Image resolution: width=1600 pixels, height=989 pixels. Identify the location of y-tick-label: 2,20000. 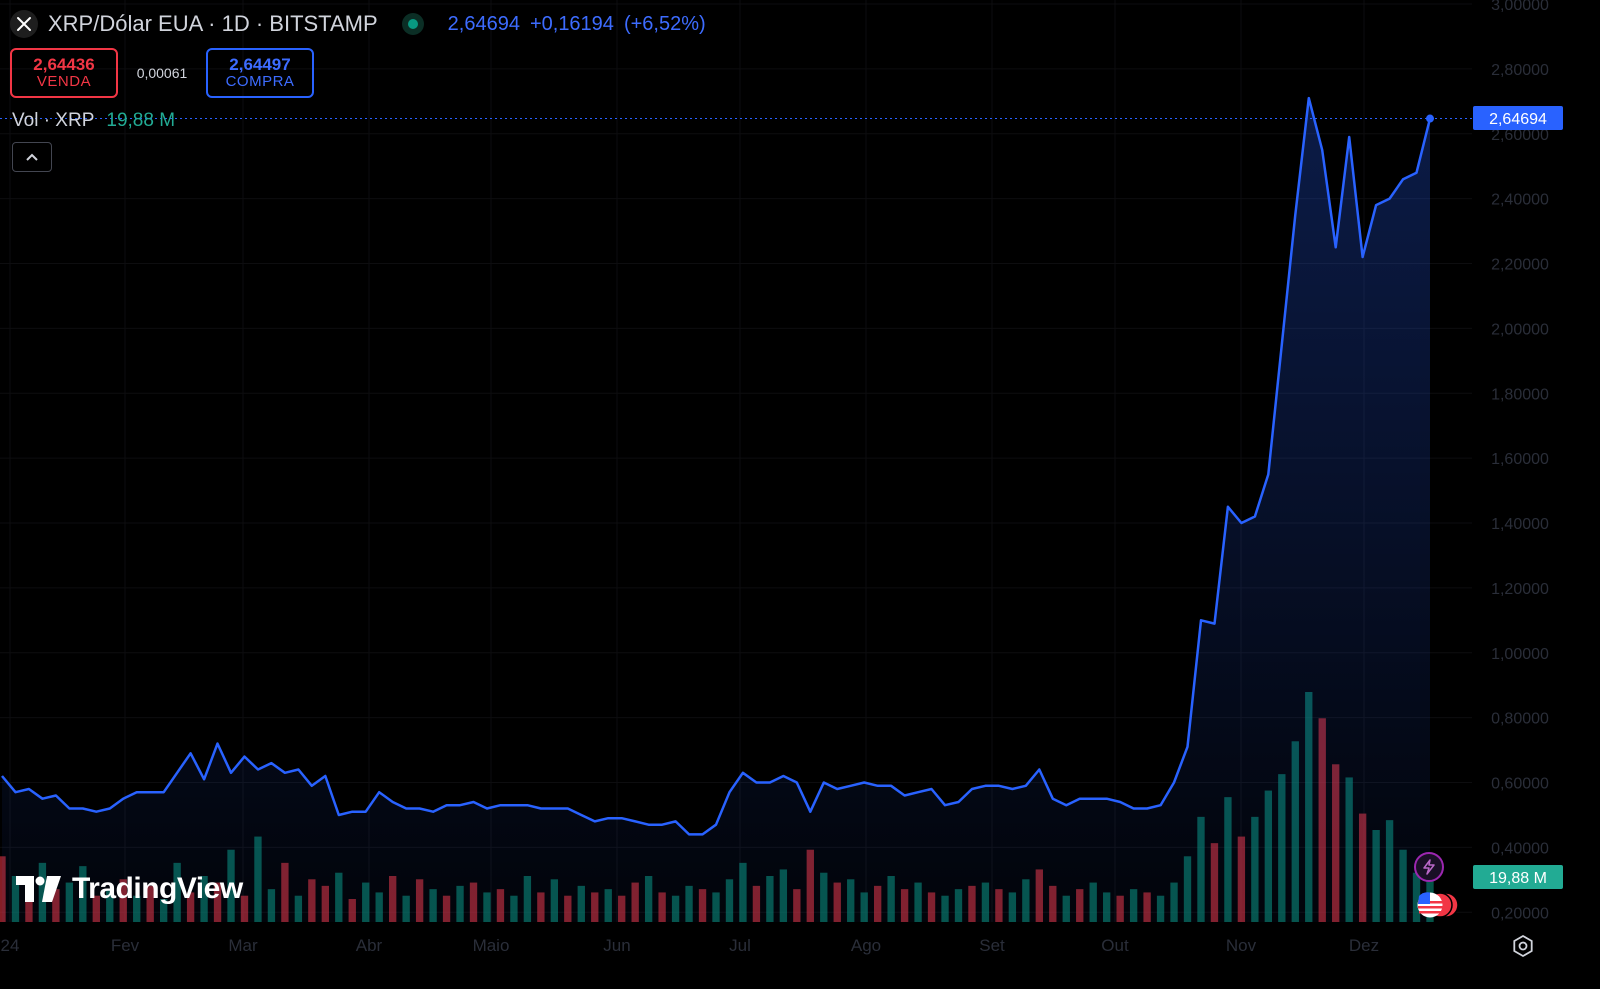
(1520, 265).